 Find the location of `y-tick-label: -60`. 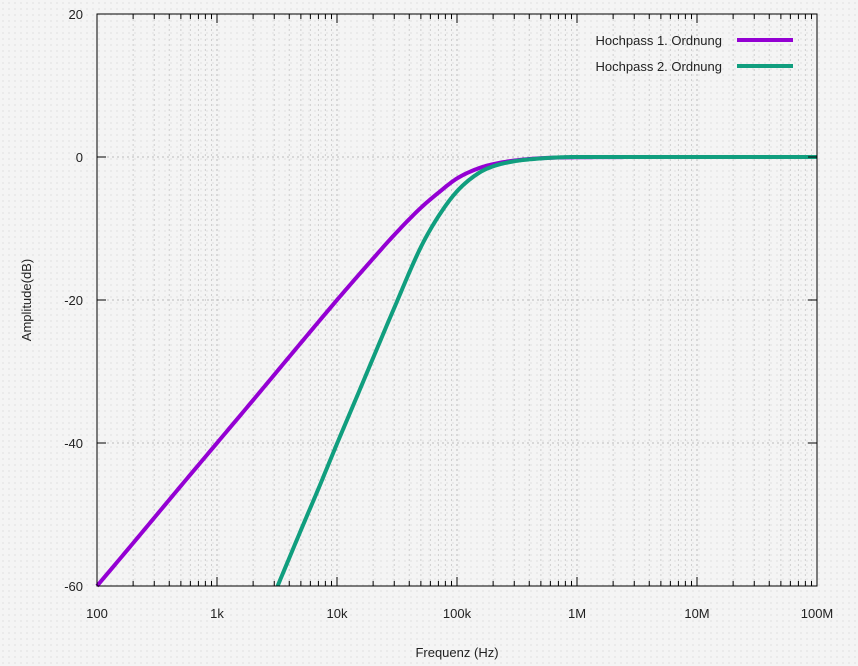

y-tick-label: -60 is located at coordinates (73, 586).